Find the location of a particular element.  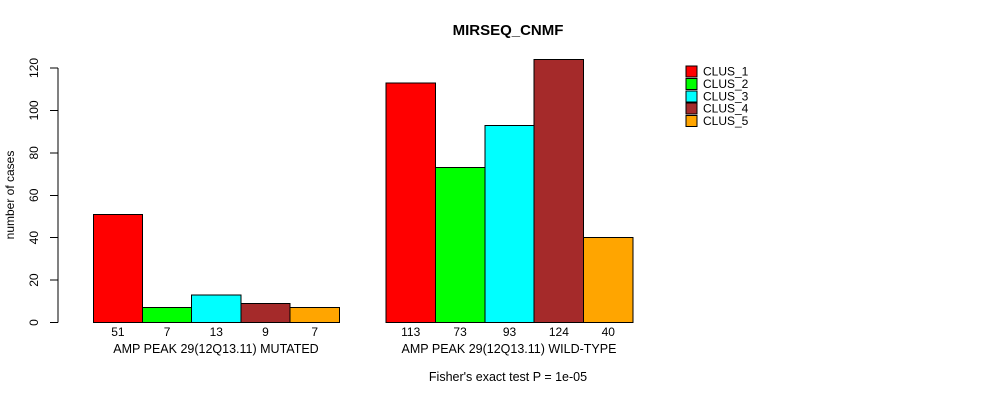

y-axis: 0 20 40 60 80 100 120 is located at coordinates (43, 192).